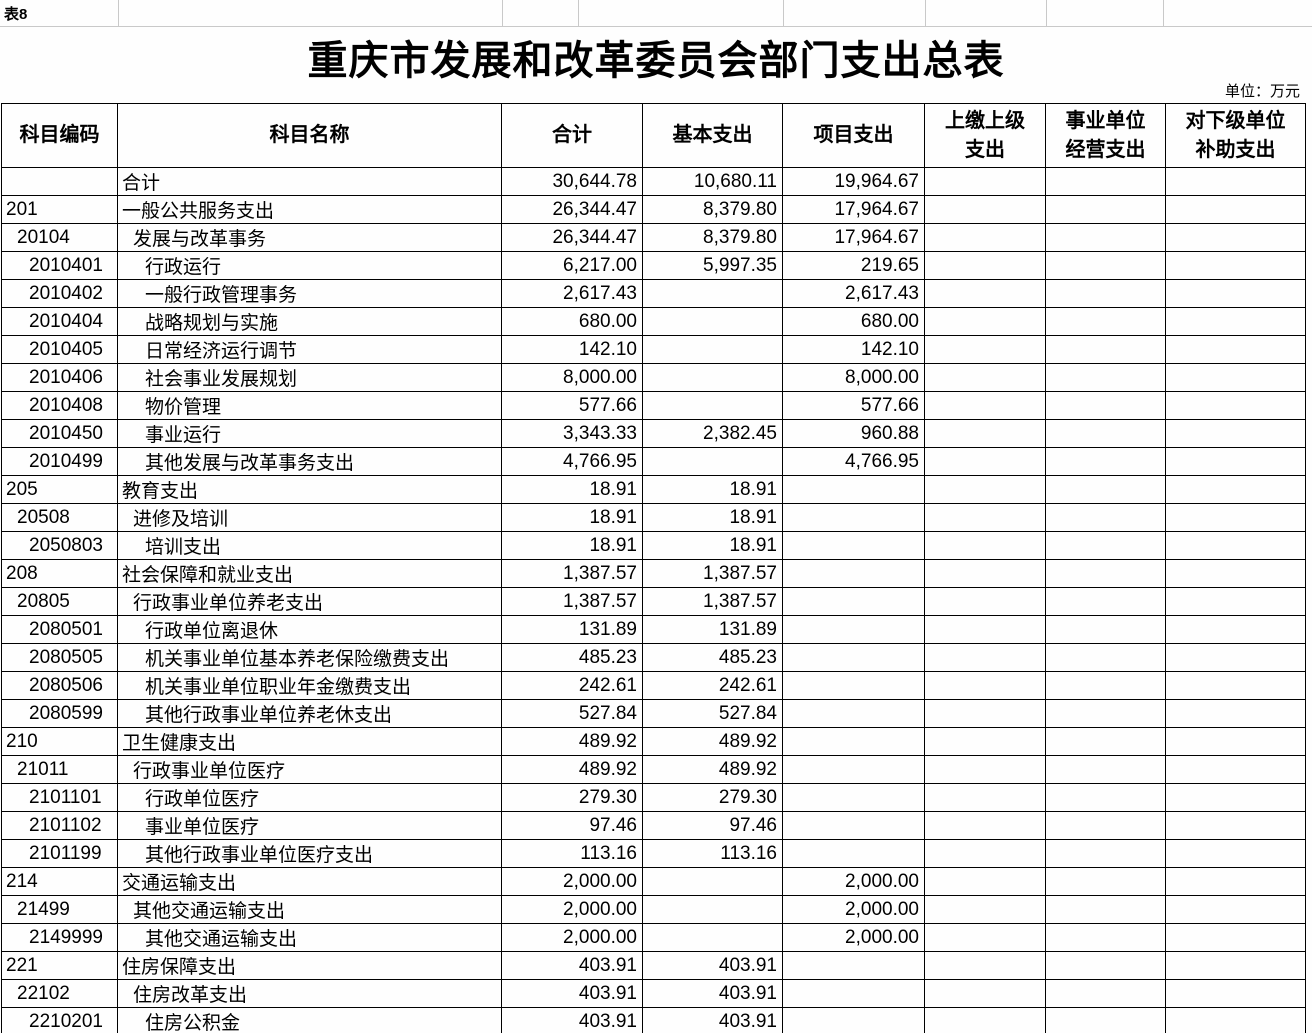 This screenshot has width=1312, height=1033. I want to click on cell-total: 403.91, so click(572, 965).